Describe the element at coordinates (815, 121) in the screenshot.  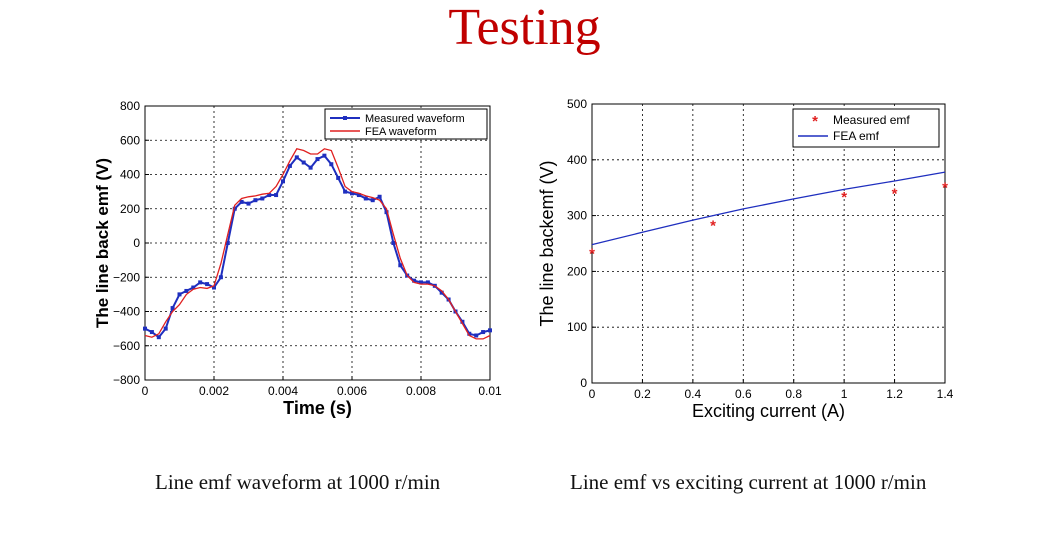
I see `legend-star-icon: *` at that location.